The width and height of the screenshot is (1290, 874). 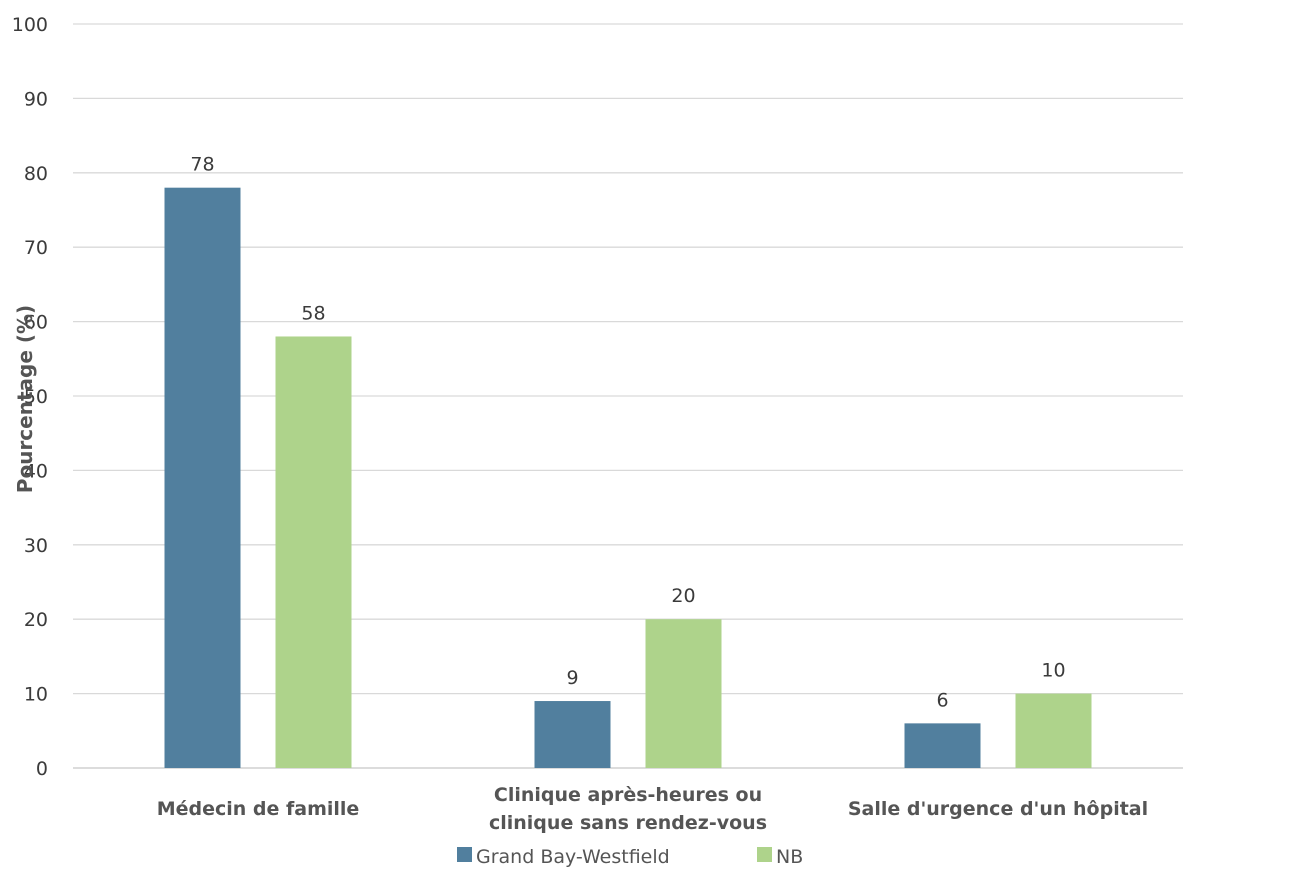 I want to click on y-tick-label: 50, so click(x=36, y=397).